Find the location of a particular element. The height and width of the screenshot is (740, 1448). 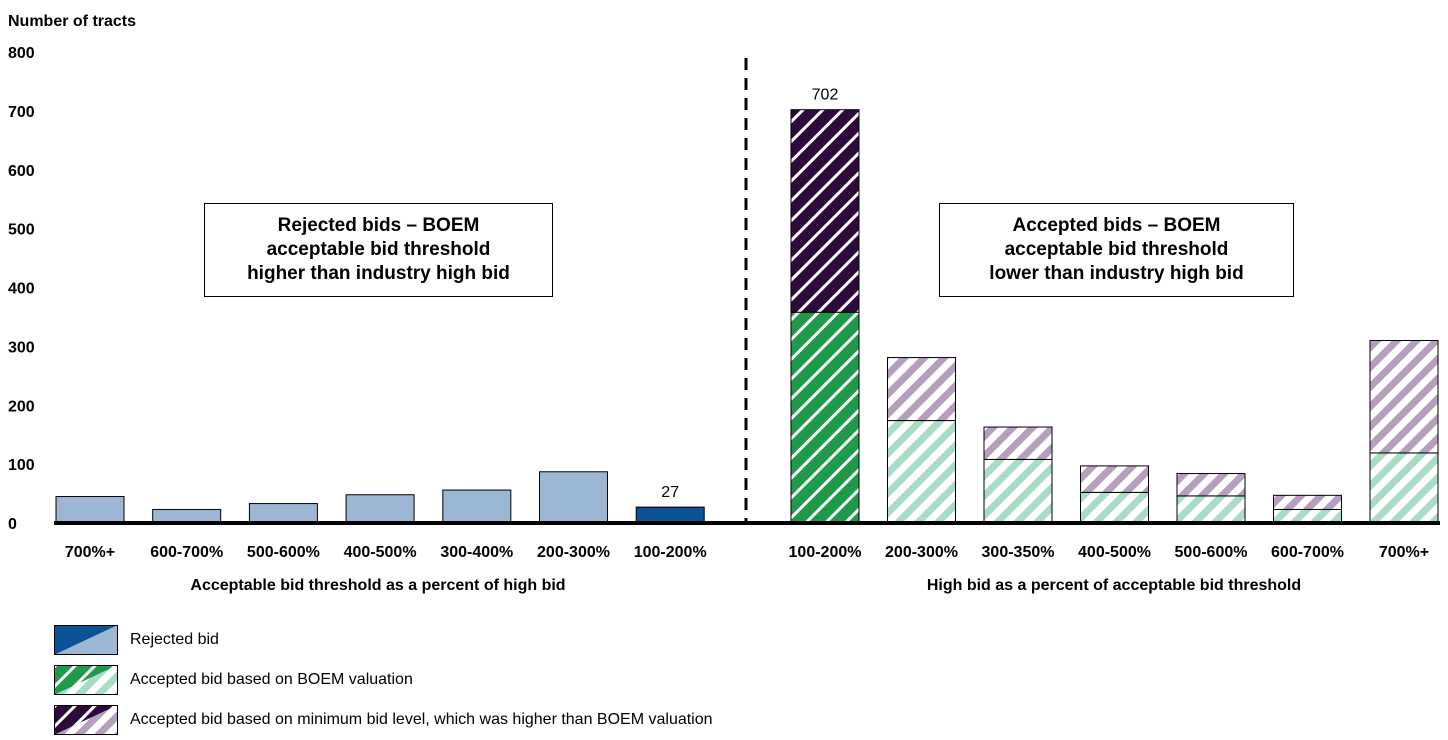

legend-swatch-rejected is located at coordinates (86, 640).